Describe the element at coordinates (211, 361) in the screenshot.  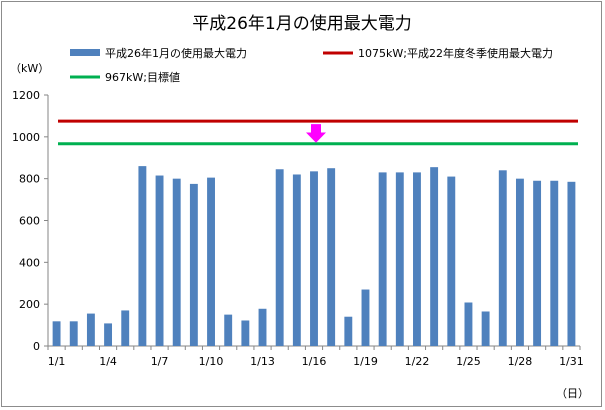
I see `x-tick-label: 1/10` at that location.